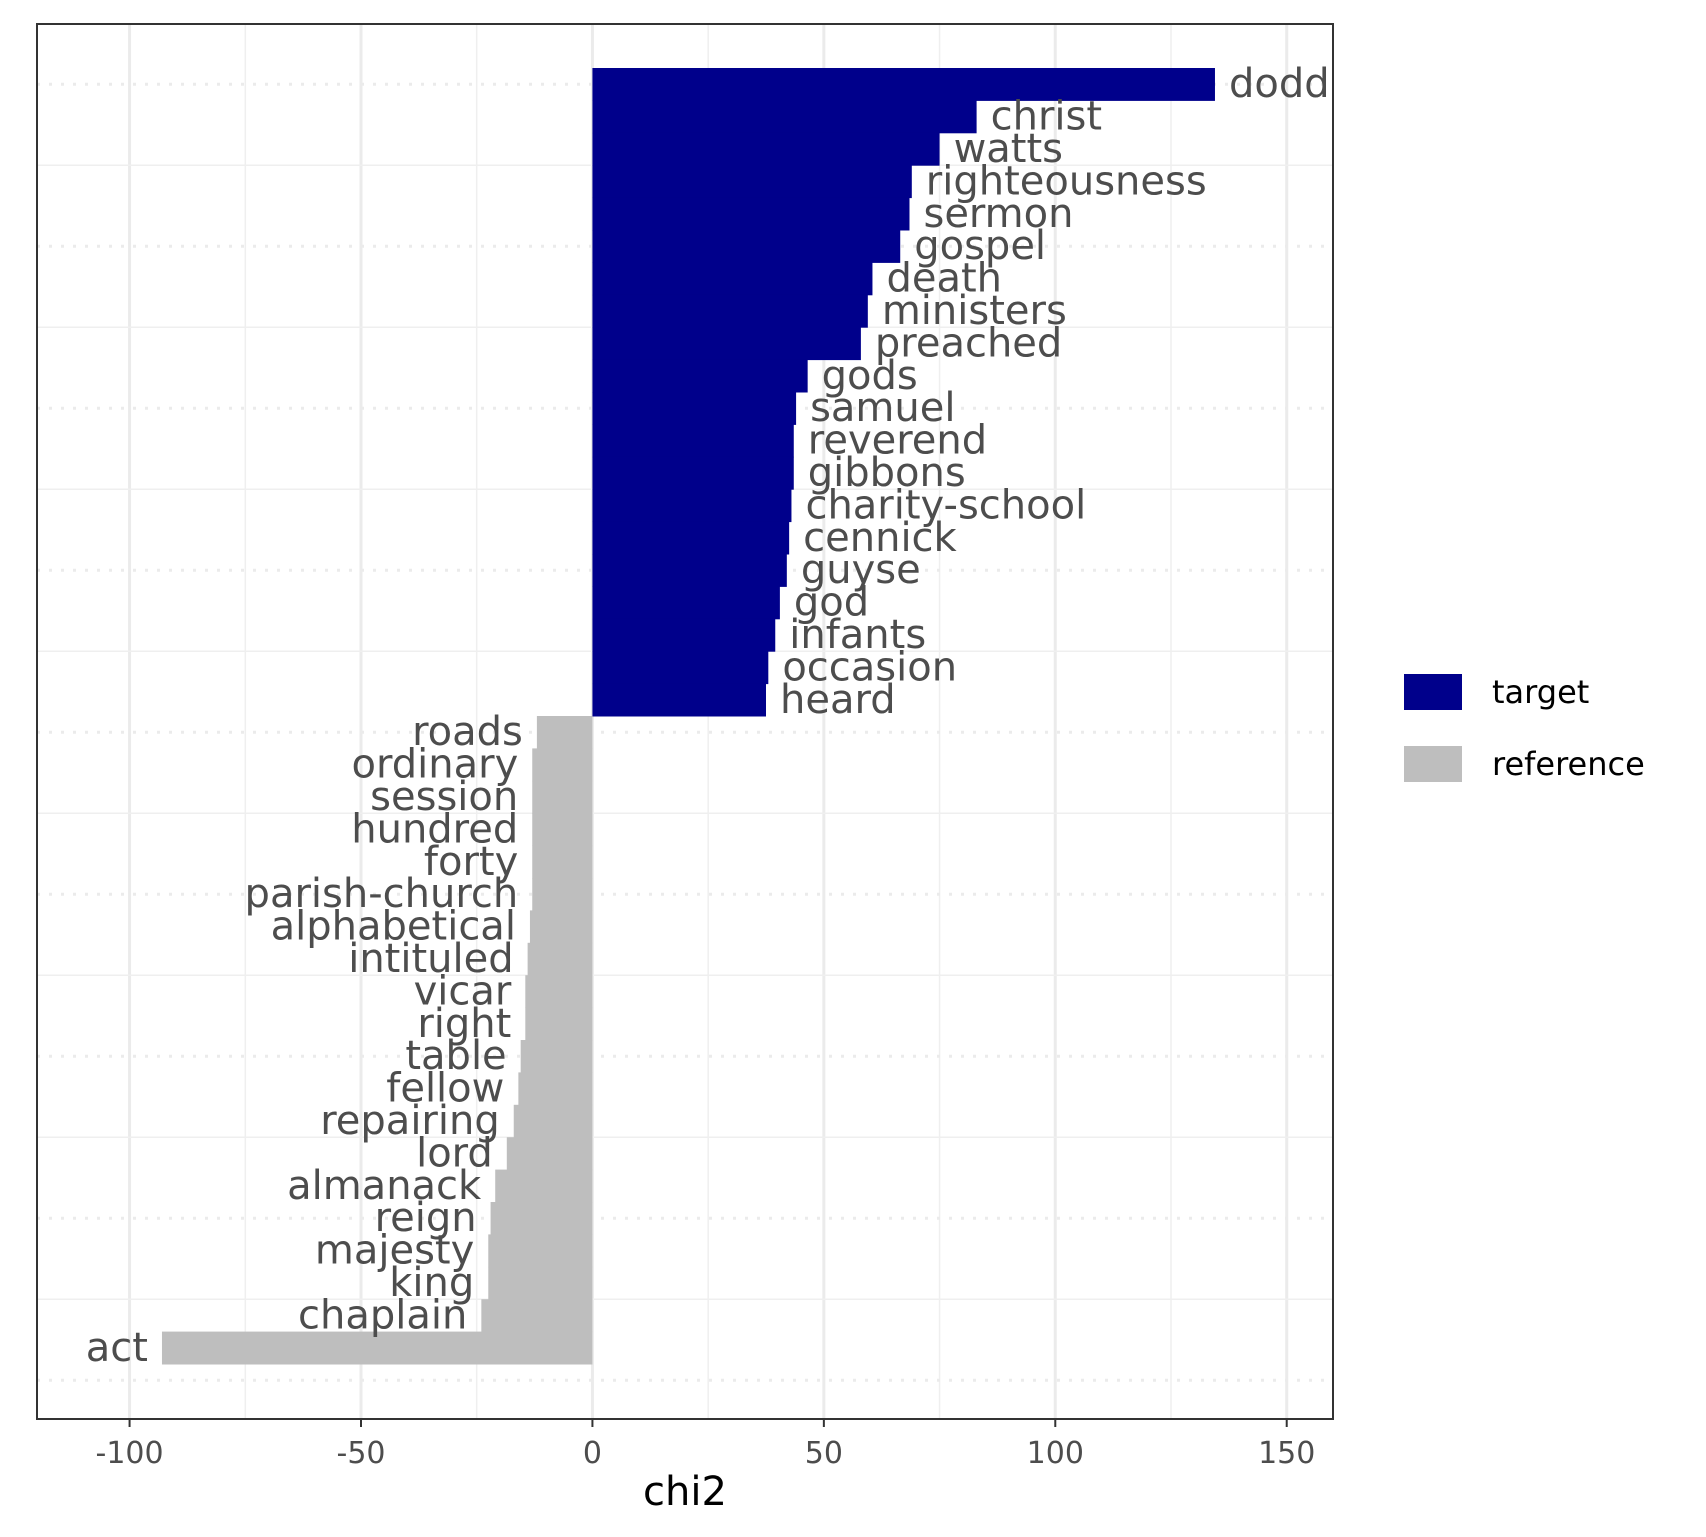 The width and height of the screenshot is (1706, 1537). I want to click on bar-label: reign, so click(426, 1218).